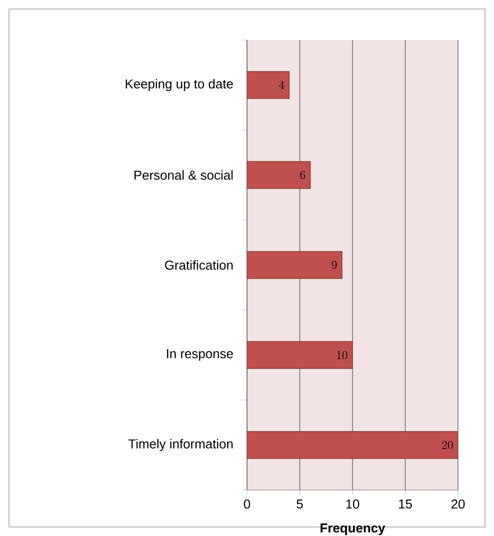  I want to click on x-tick-label: 0, so click(247, 504).